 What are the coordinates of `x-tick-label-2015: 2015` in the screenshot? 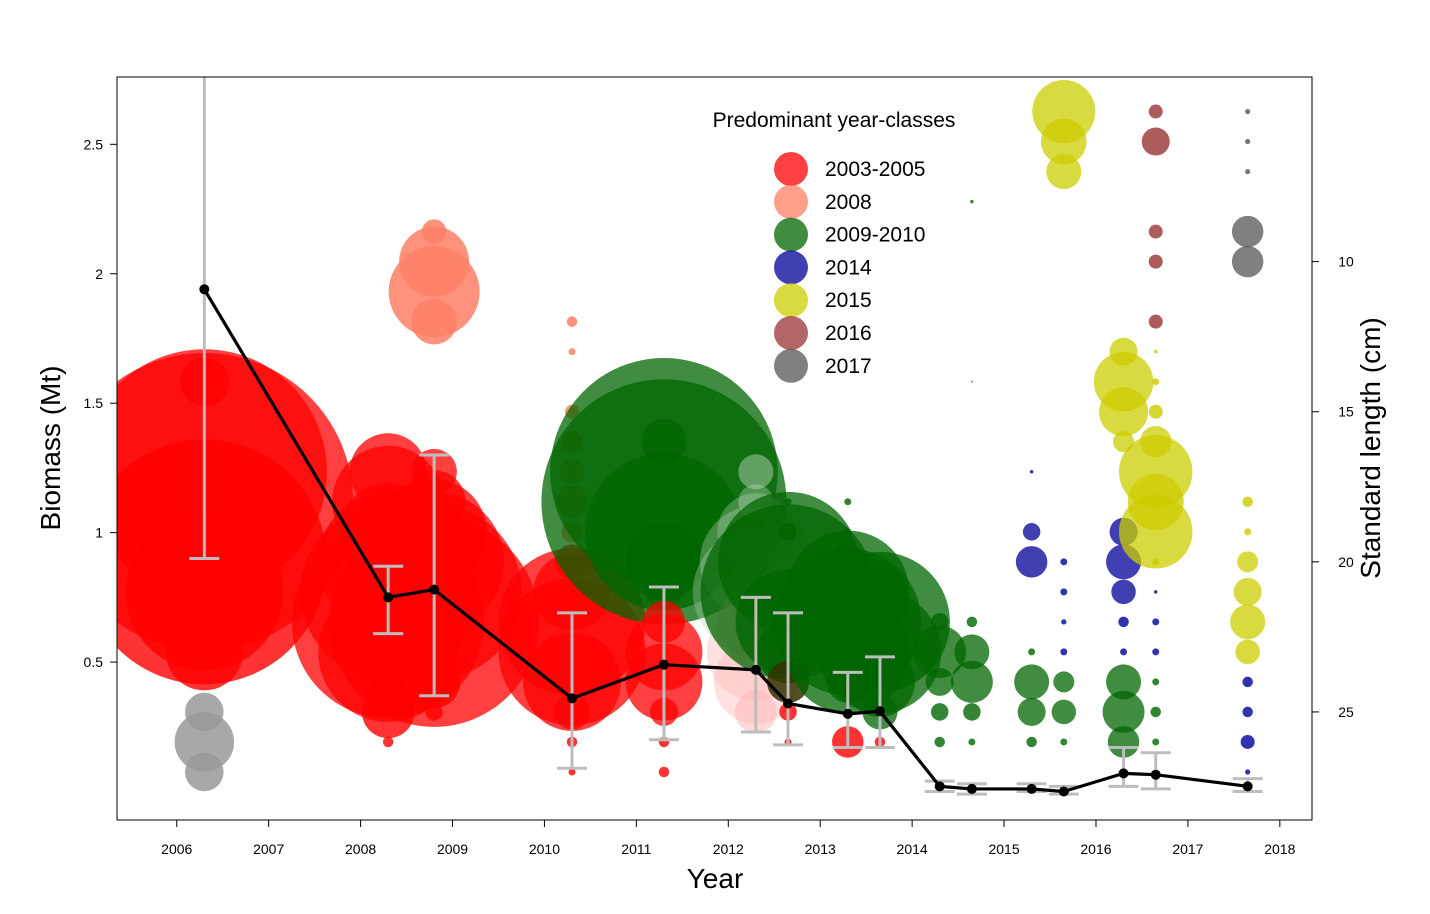 It's located at (1003, 849).